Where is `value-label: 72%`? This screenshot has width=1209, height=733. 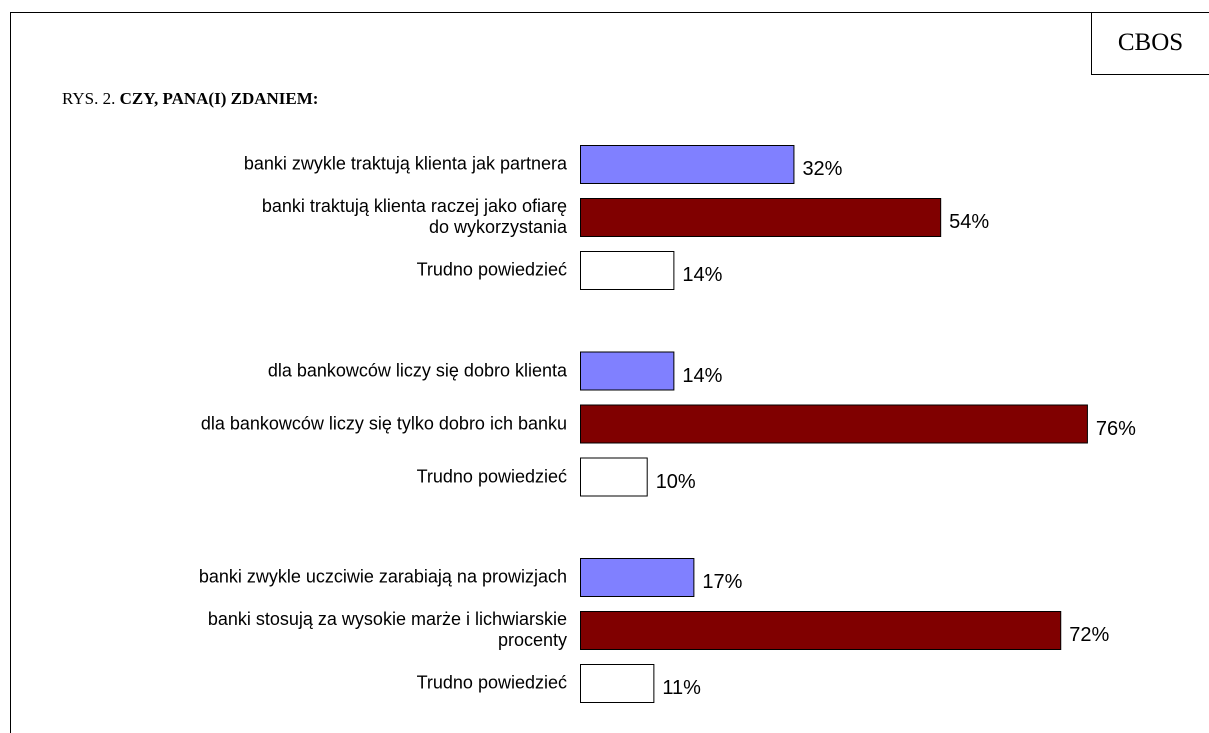 value-label: 72% is located at coordinates (1089, 634).